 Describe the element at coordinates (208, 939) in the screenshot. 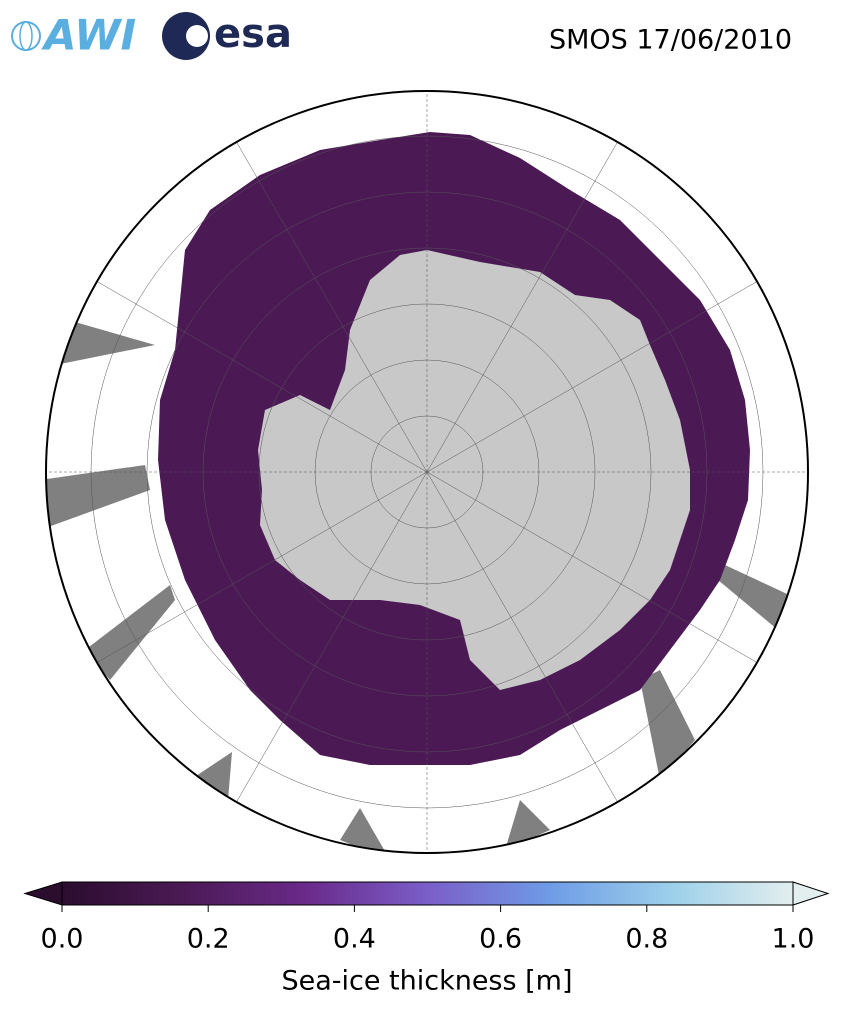

I see `colorbar-tick-label: 0.2` at that location.